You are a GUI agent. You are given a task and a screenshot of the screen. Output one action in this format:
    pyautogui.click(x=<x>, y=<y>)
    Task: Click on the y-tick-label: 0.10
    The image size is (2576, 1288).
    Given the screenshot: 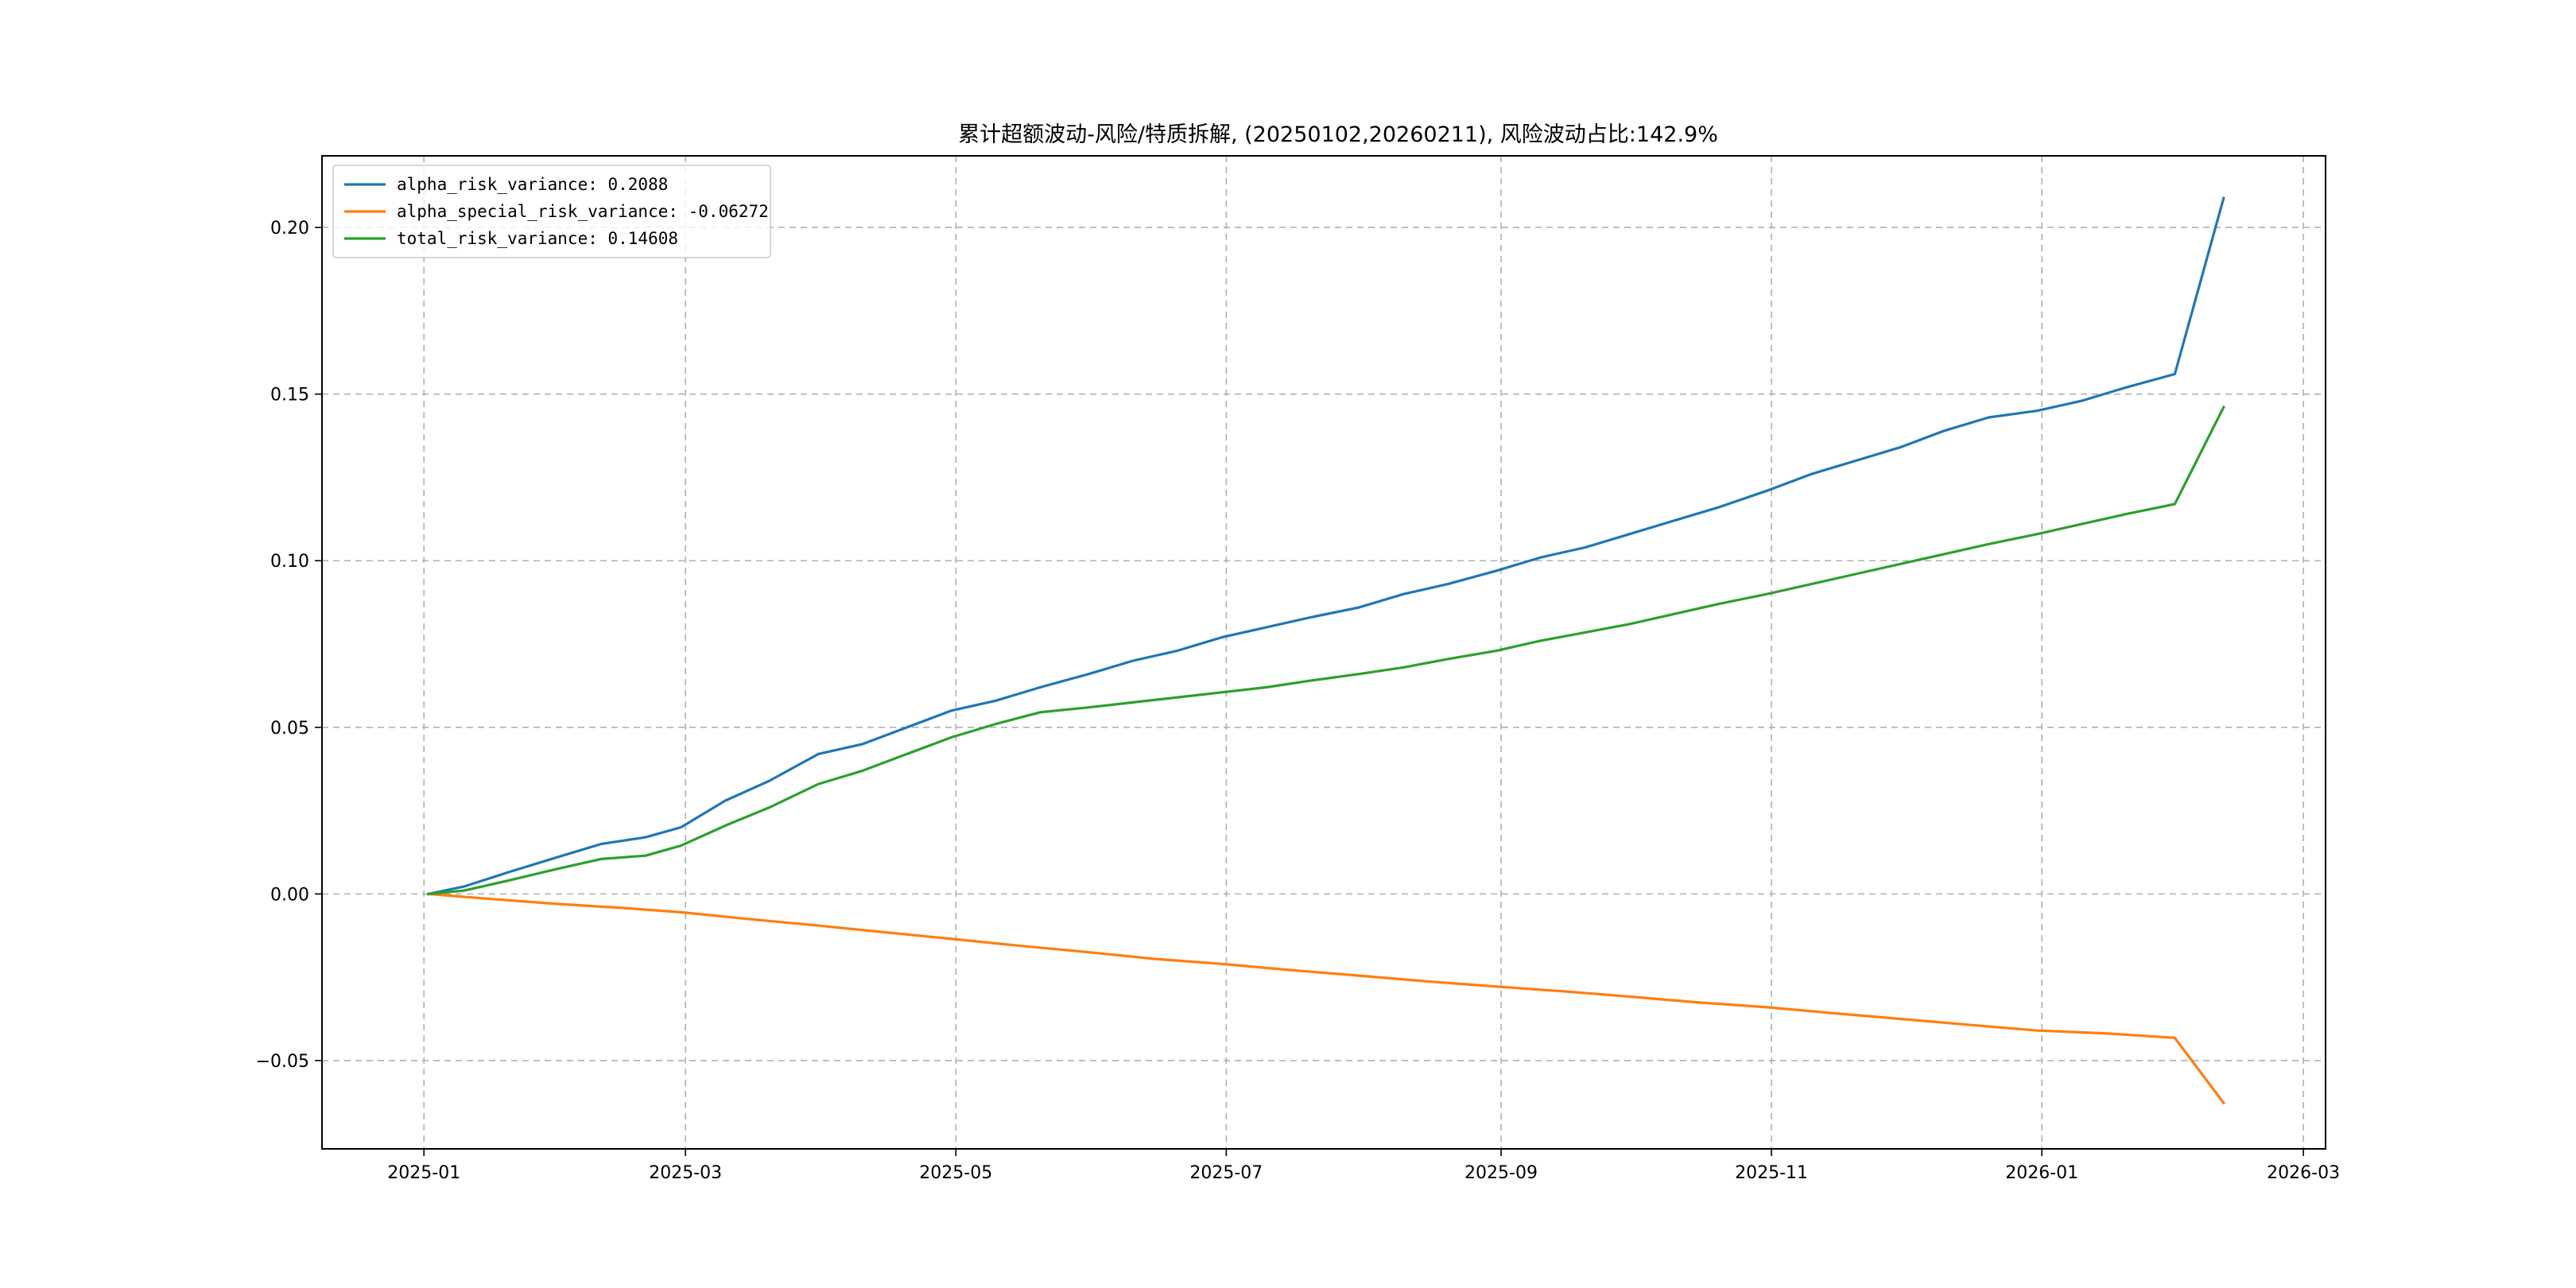 What is the action you would take?
    pyautogui.click(x=290, y=562)
    